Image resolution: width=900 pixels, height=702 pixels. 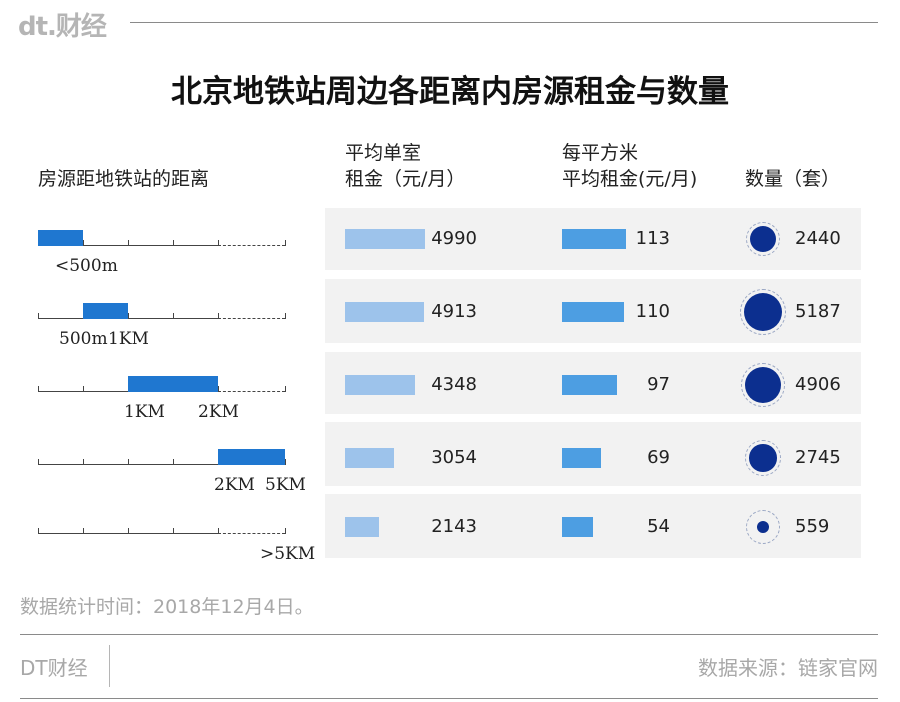 What do you see at coordinates (54, 668) in the screenshot?
I see `footer-brand: DT财经` at bounding box center [54, 668].